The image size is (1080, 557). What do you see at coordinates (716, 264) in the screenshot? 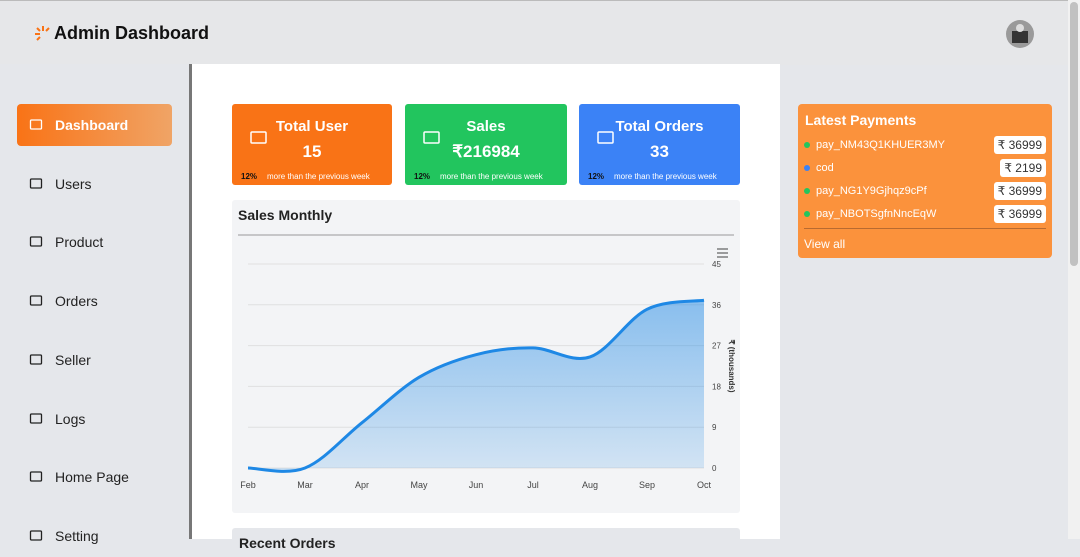
I see `y-tick-label: 45` at bounding box center [716, 264].